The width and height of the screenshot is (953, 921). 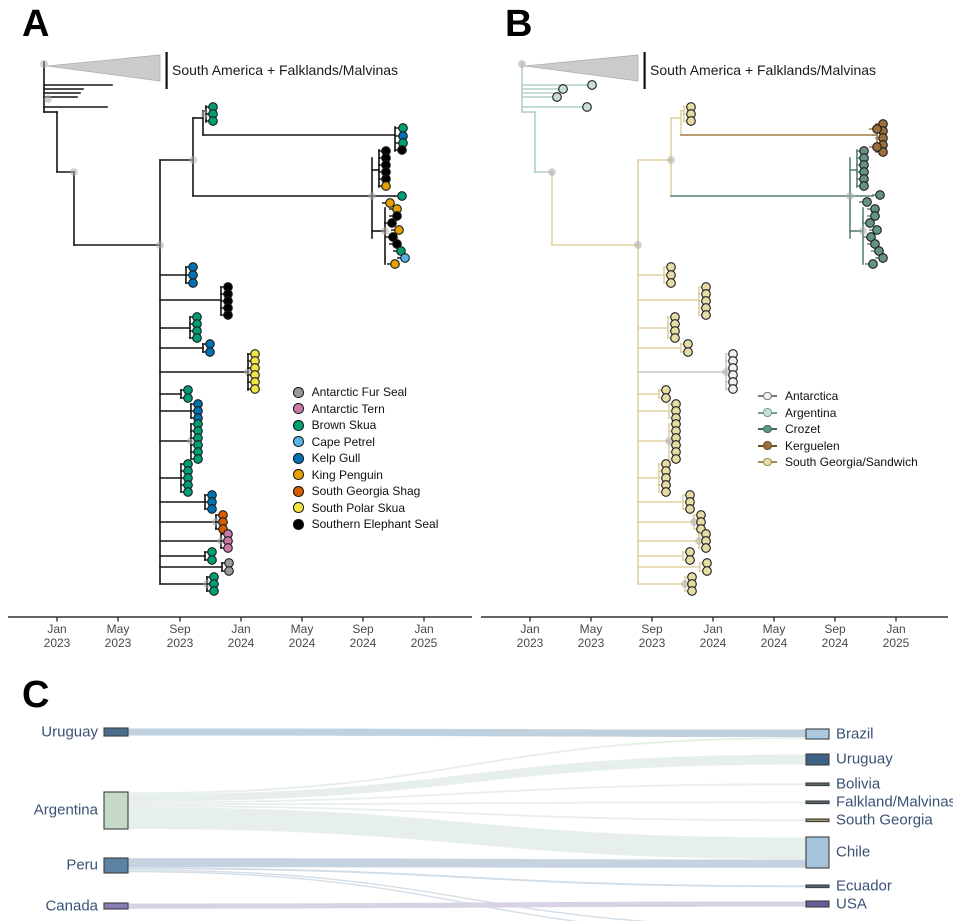 I want to click on legend-item: South Polar Skua, so click(x=365, y=508).